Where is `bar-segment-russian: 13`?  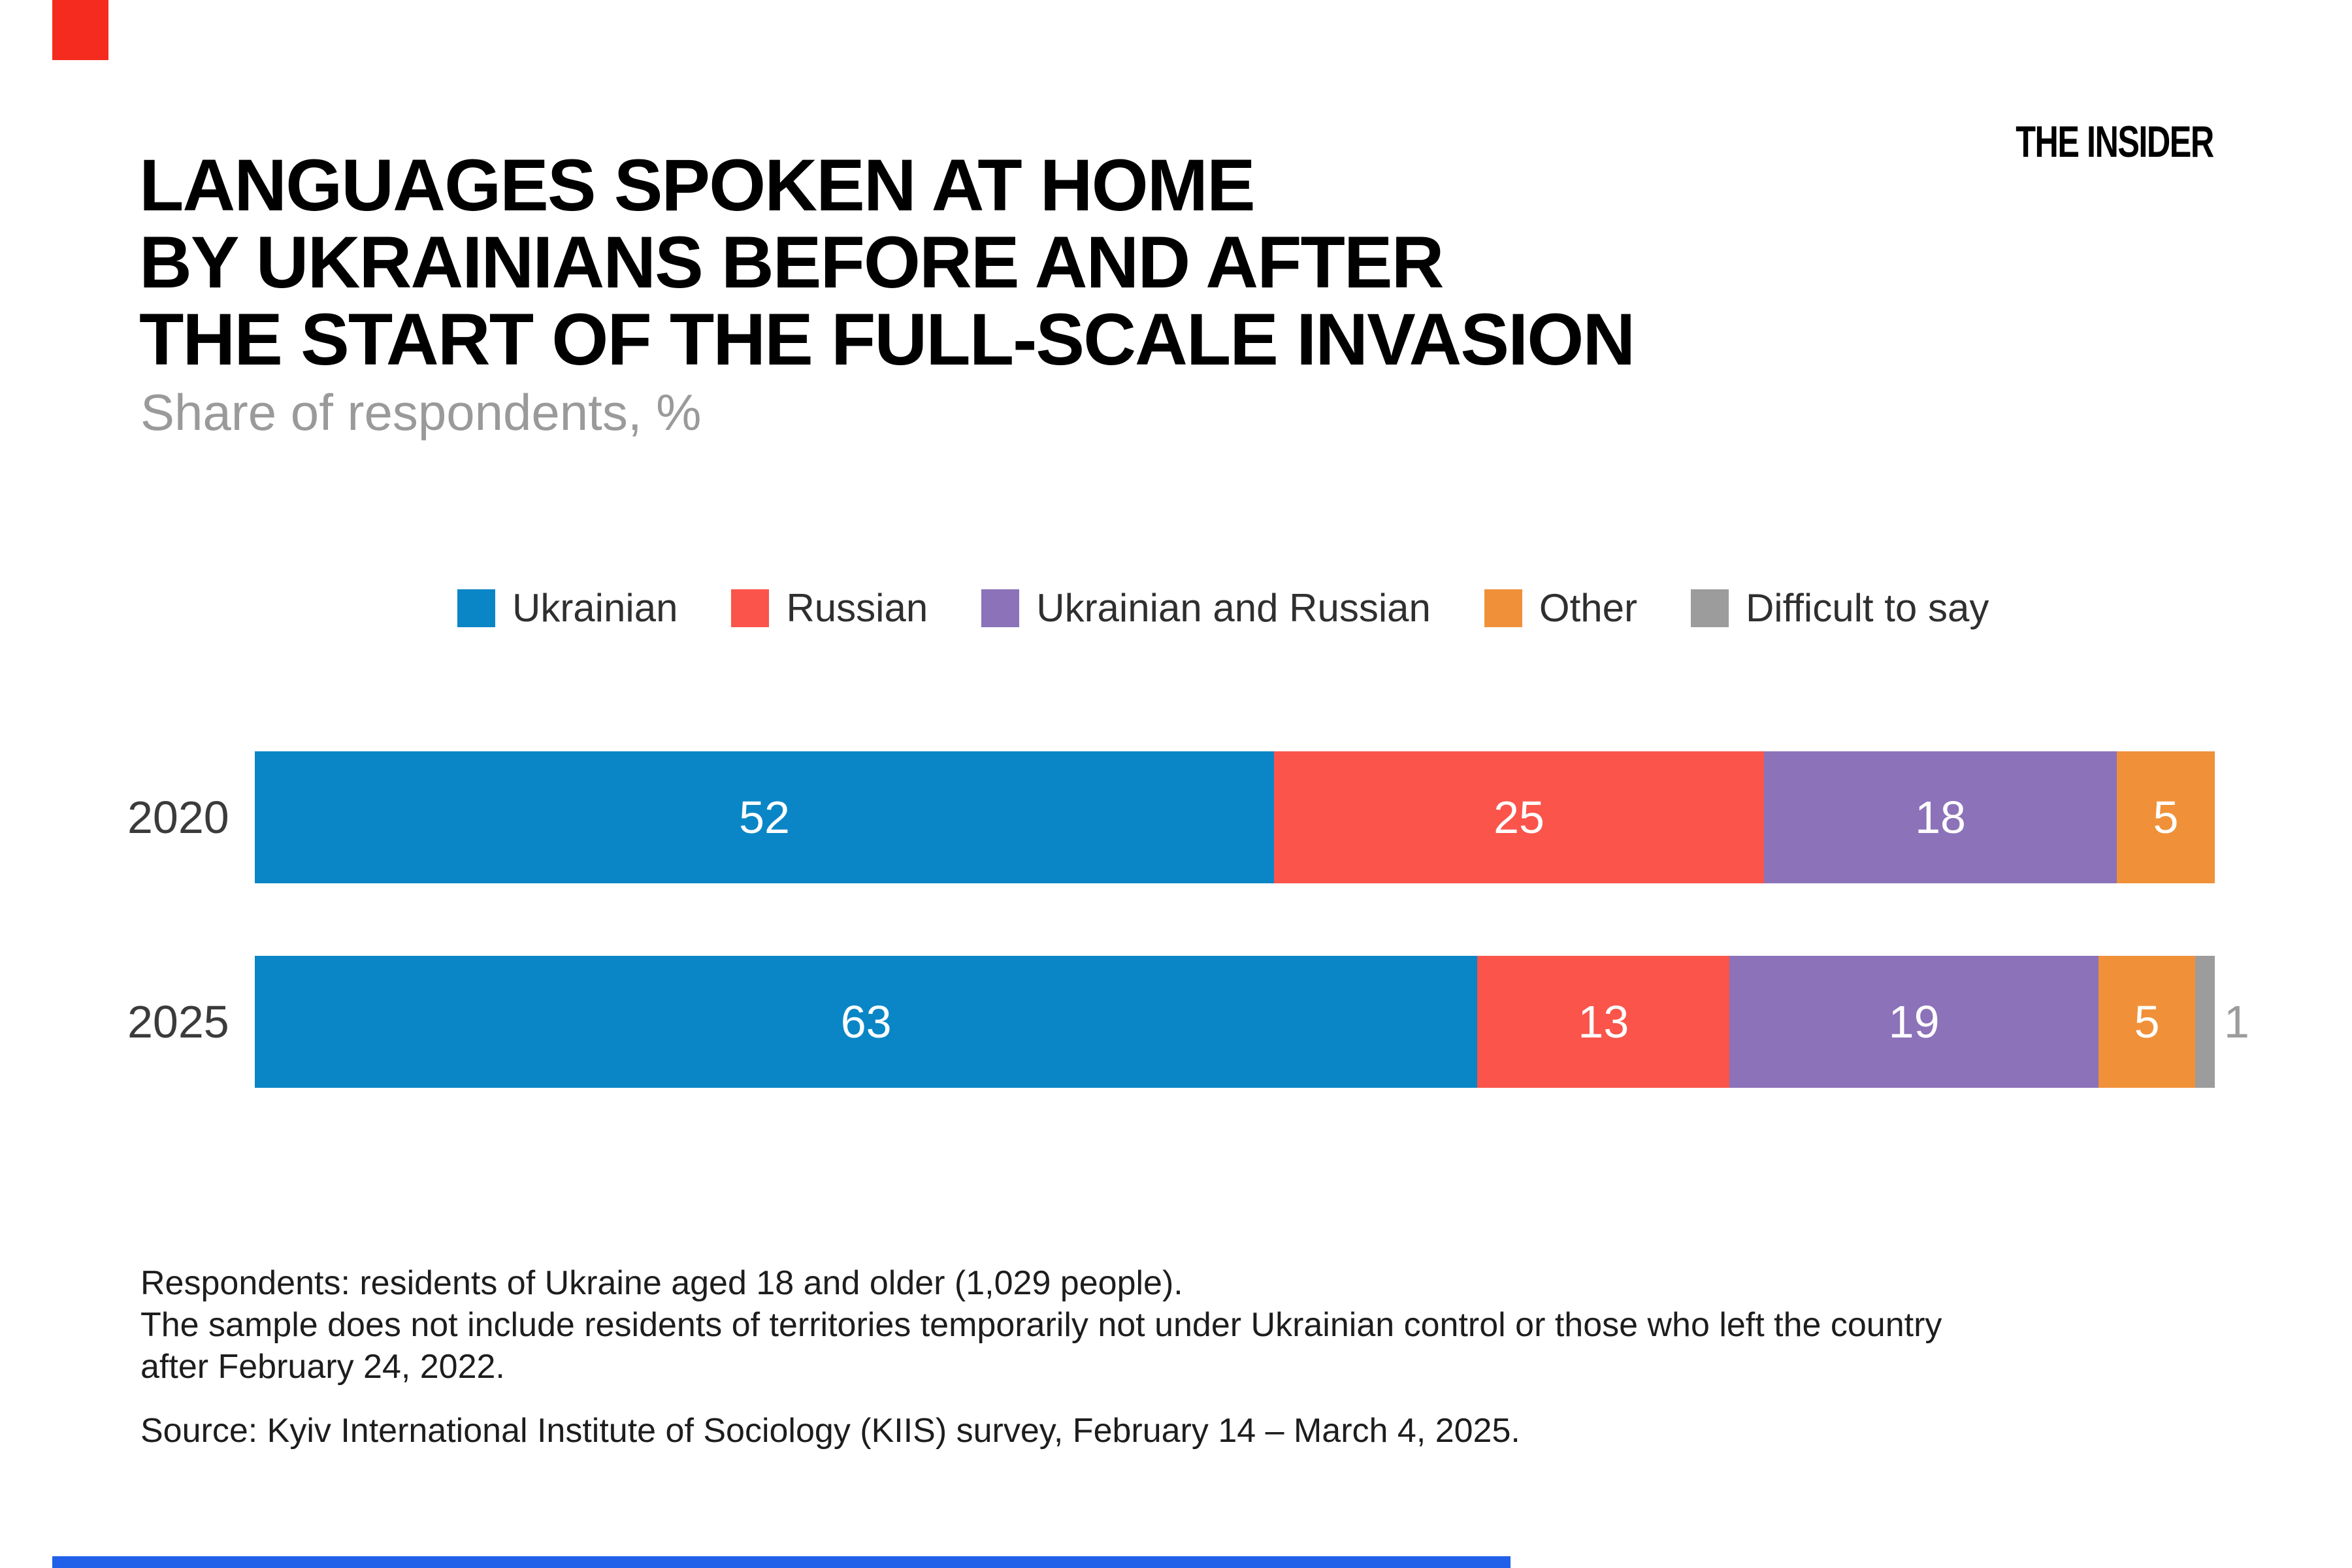
bar-segment-russian: 13 is located at coordinates (1603, 1022).